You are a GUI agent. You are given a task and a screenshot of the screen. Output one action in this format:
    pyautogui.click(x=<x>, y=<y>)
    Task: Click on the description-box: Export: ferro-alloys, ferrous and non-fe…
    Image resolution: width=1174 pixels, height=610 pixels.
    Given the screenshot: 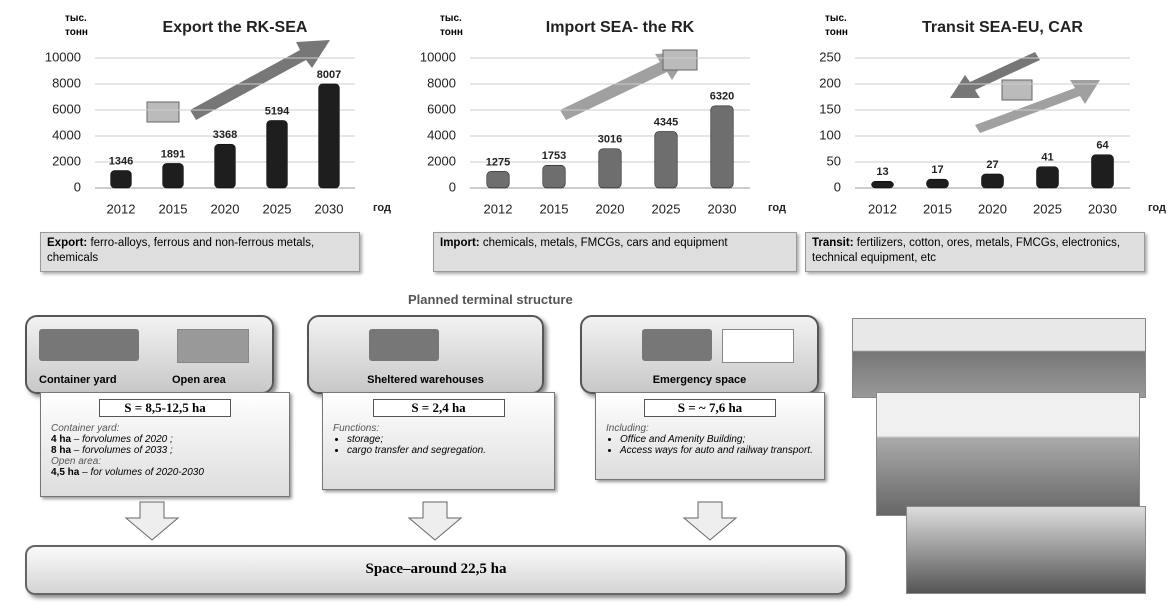 What is the action you would take?
    pyautogui.click(x=200, y=252)
    